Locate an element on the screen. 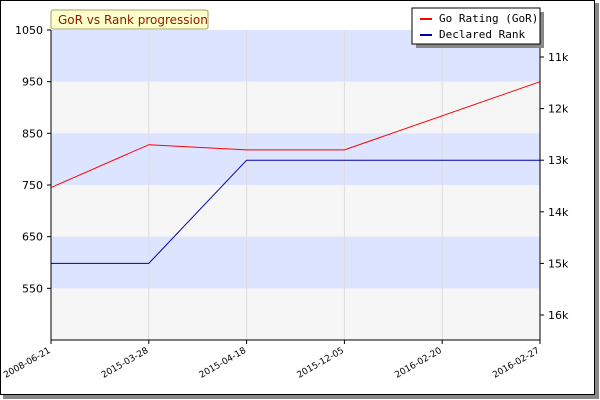 This screenshot has height=400, width=600. y-left-tick-labels: 550 650 750 850 950 1050 is located at coordinates (33, 159).